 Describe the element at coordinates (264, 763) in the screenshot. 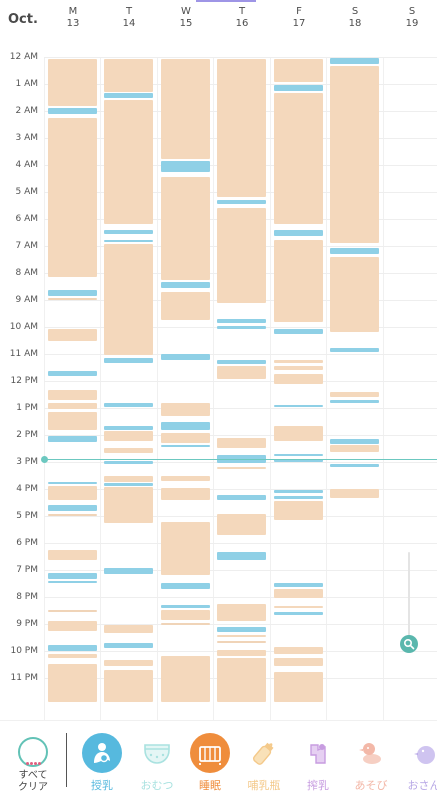

I see `filter-bottle: 哺乳瓶` at that location.